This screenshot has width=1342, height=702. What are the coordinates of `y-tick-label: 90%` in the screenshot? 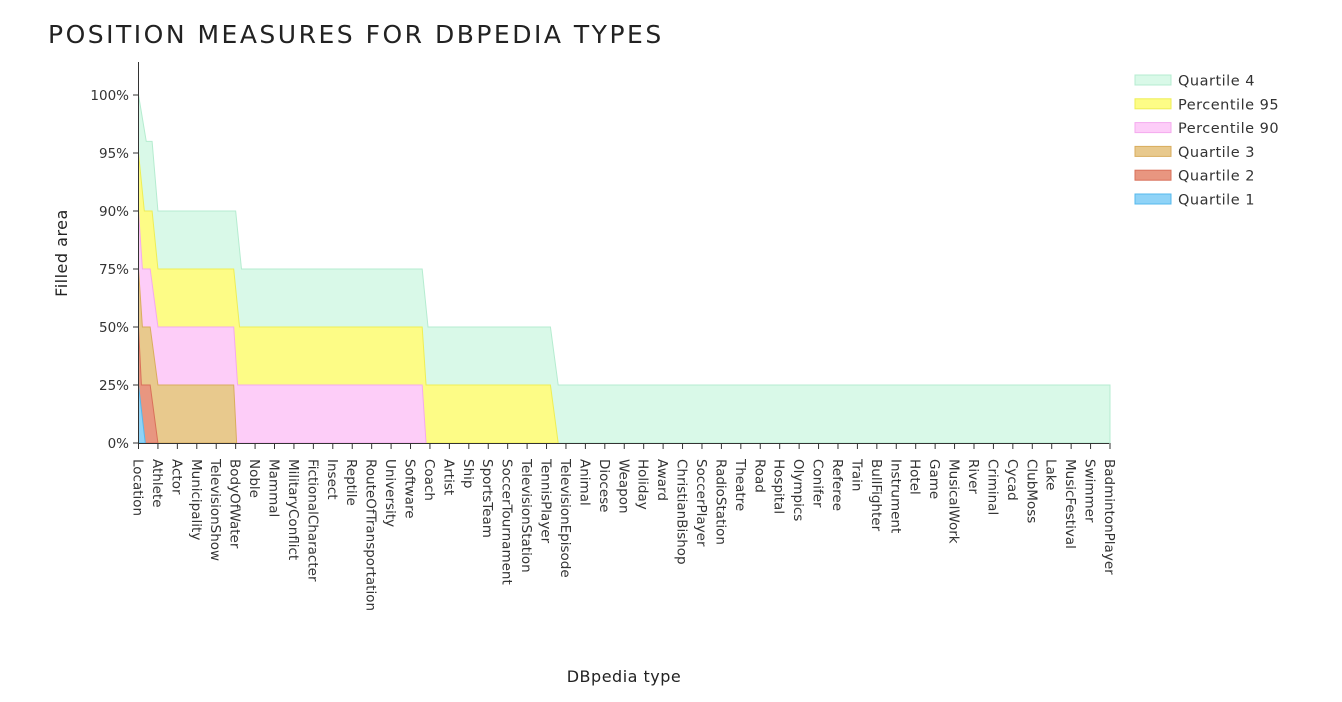 It's located at (114, 212).